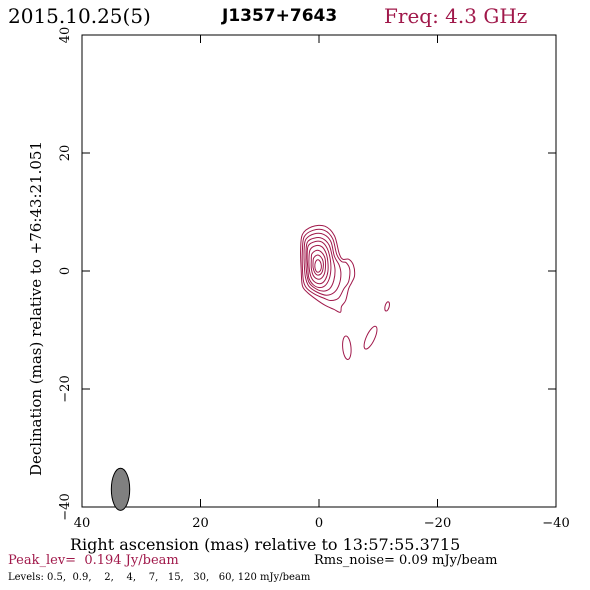 This screenshot has width=590, height=590. What do you see at coordinates (555, 523) in the screenshot?
I see `x-tick-label-4: −40` at bounding box center [555, 523].